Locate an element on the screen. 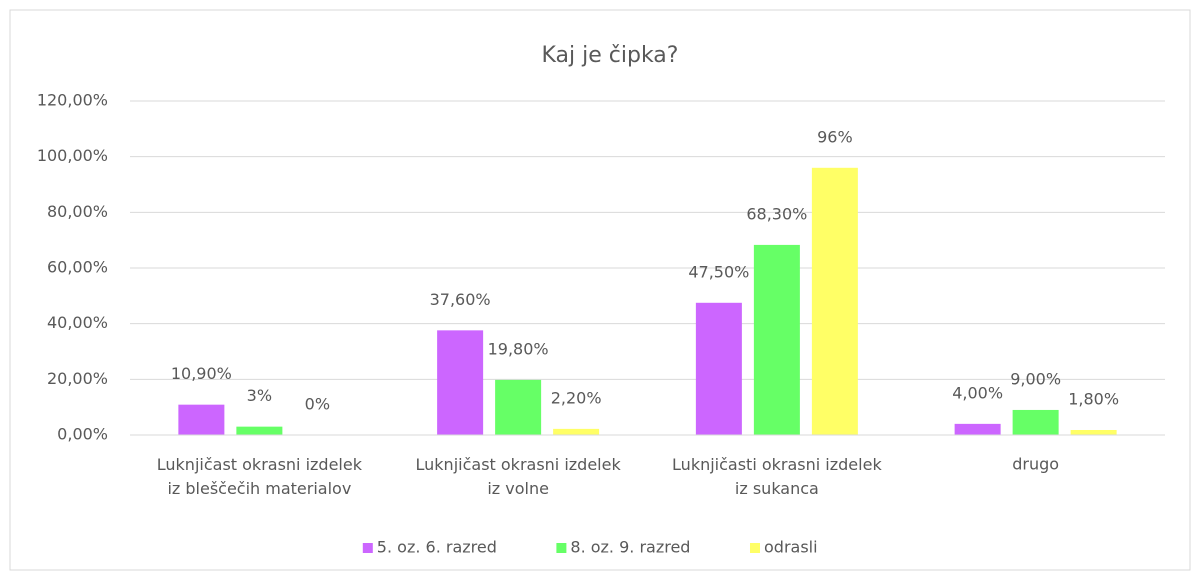 This screenshot has width=1200, height=583. value-label: 10,90% is located at coordinates (201, 373).